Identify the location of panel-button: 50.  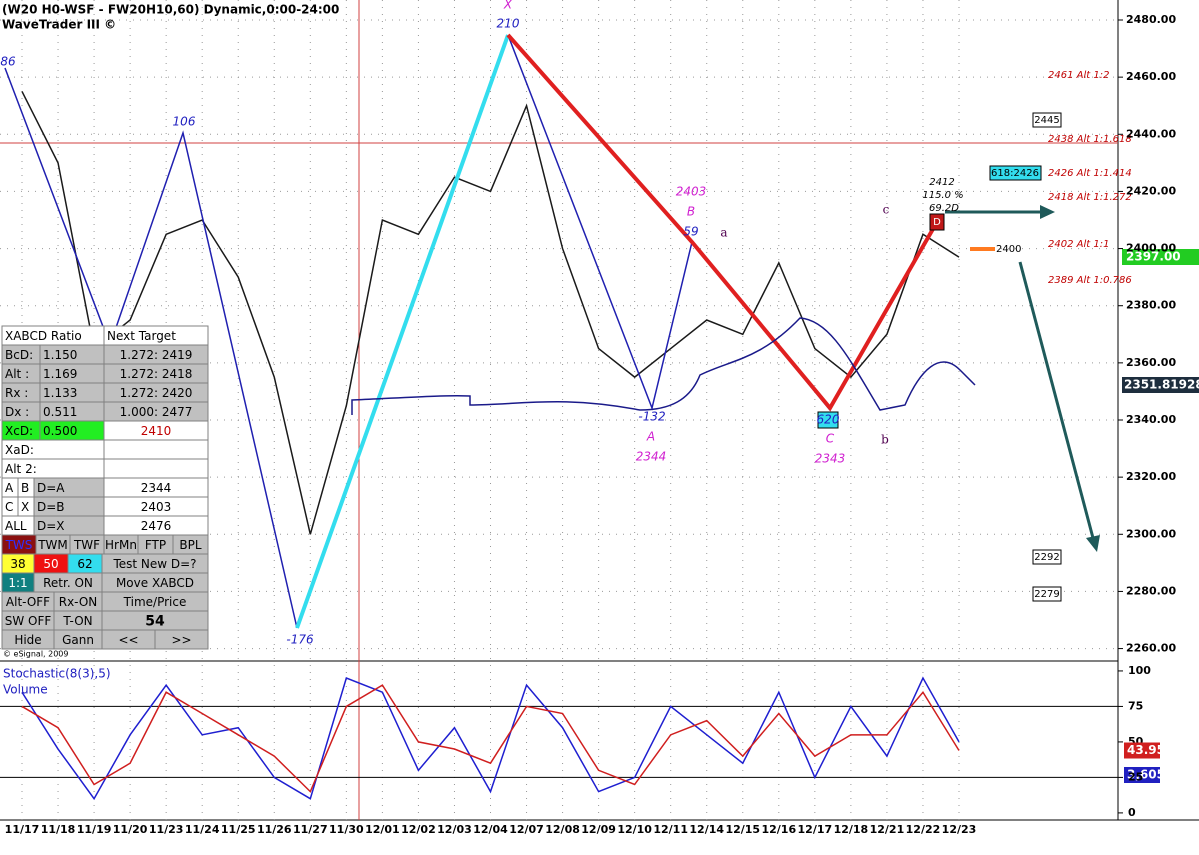
(50, 564).